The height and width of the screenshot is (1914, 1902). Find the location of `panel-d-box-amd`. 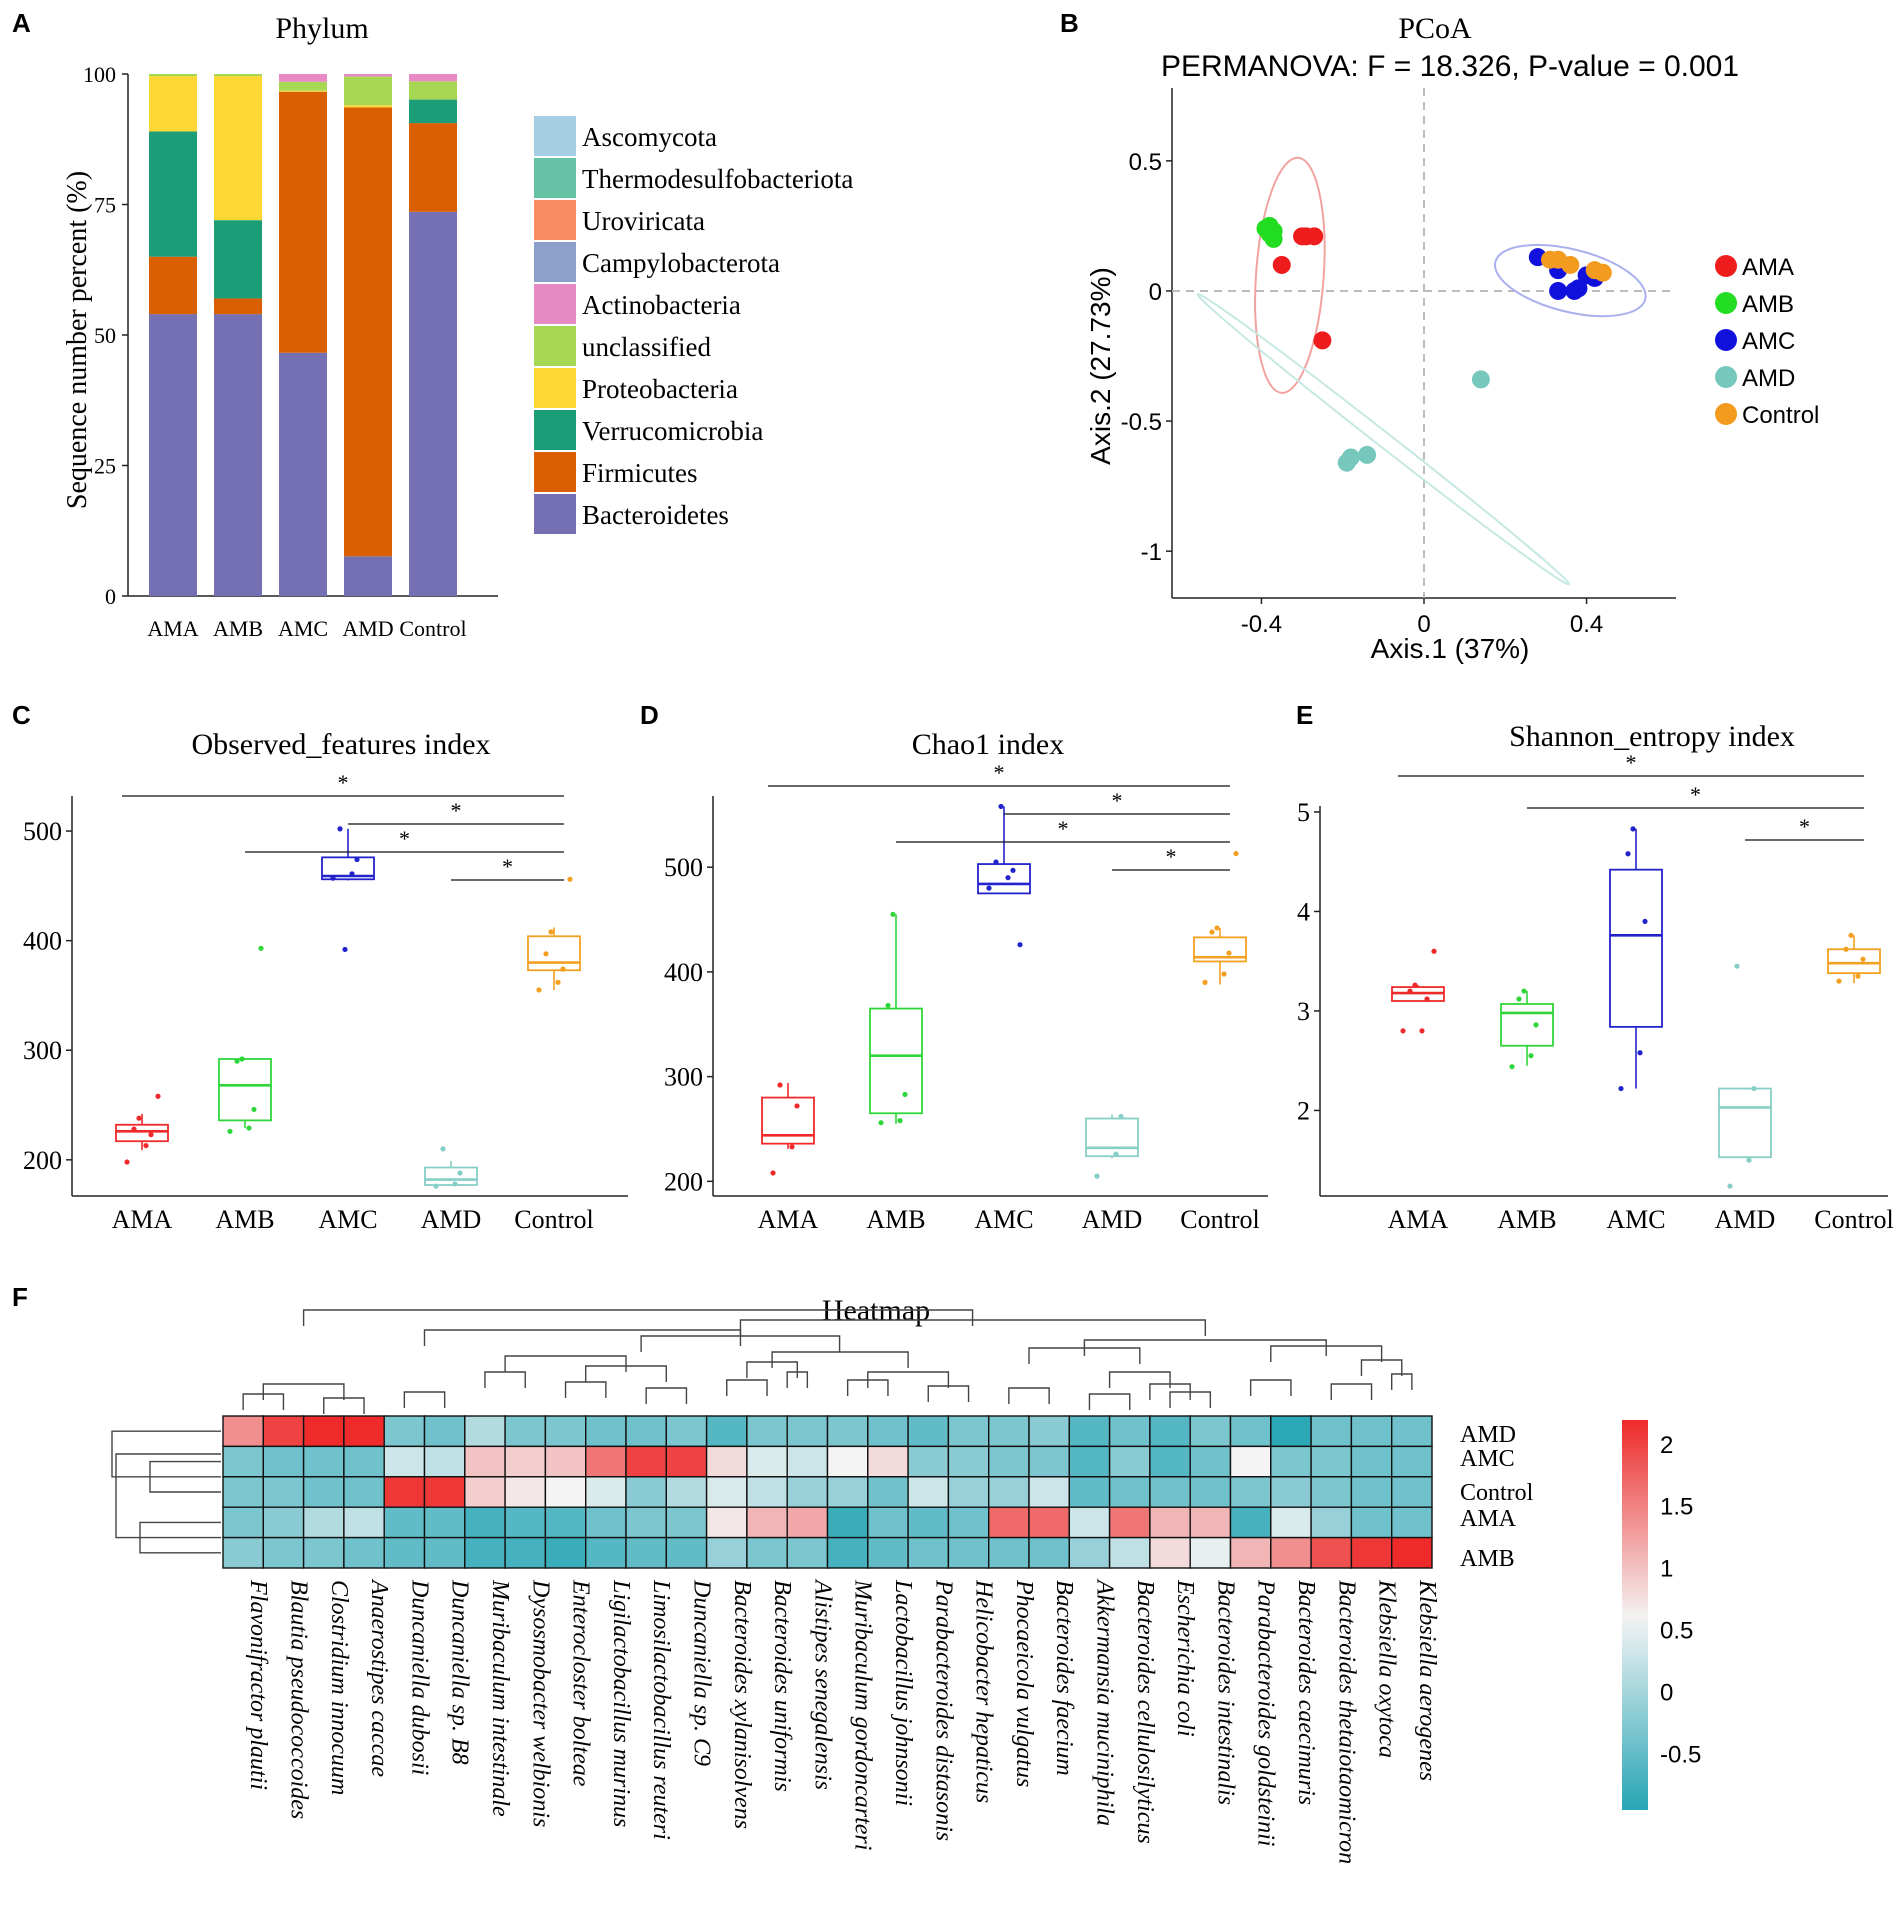

panel-d-box-amd is located at coordinates (1112, 1137).